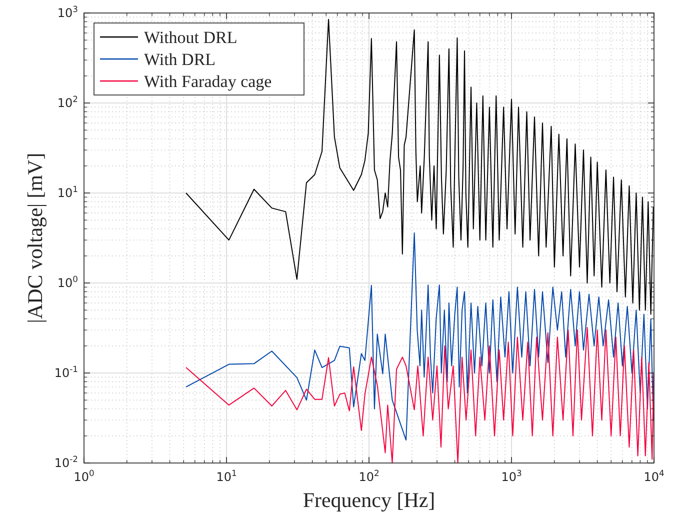  I want to click on x-tick-label: 10$^{0}$, so click(84, 476).